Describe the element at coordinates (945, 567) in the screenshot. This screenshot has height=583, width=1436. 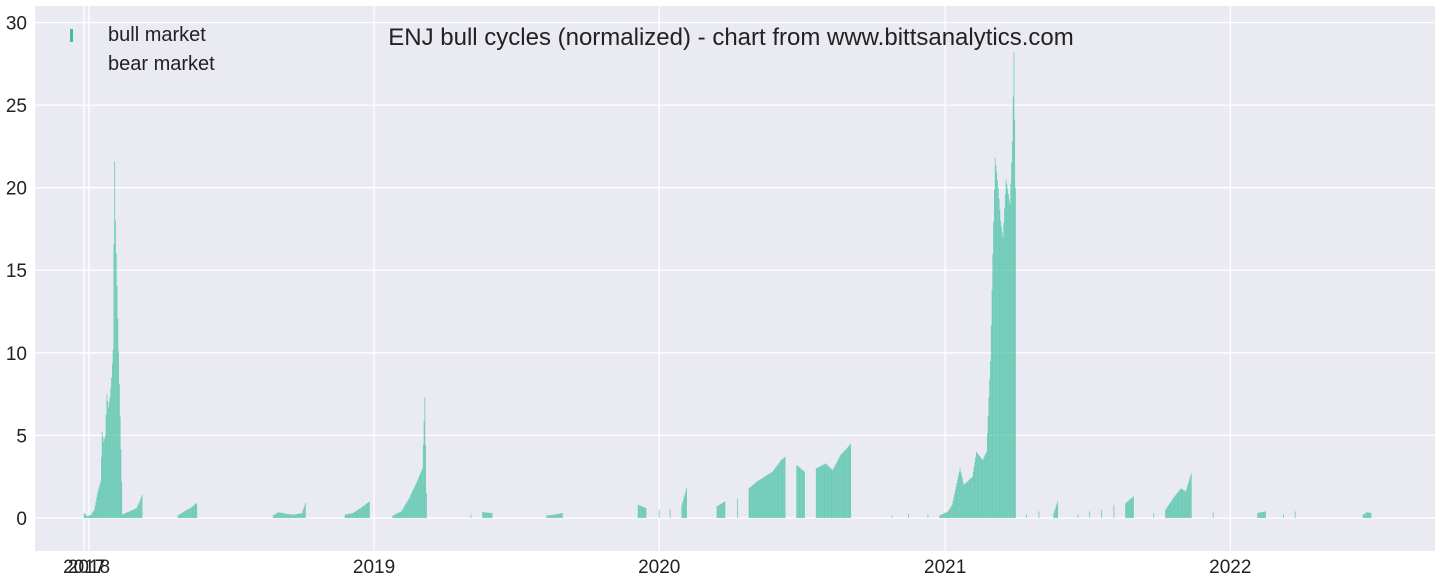
I see `x-tick-label-2021: 2021` at that location.